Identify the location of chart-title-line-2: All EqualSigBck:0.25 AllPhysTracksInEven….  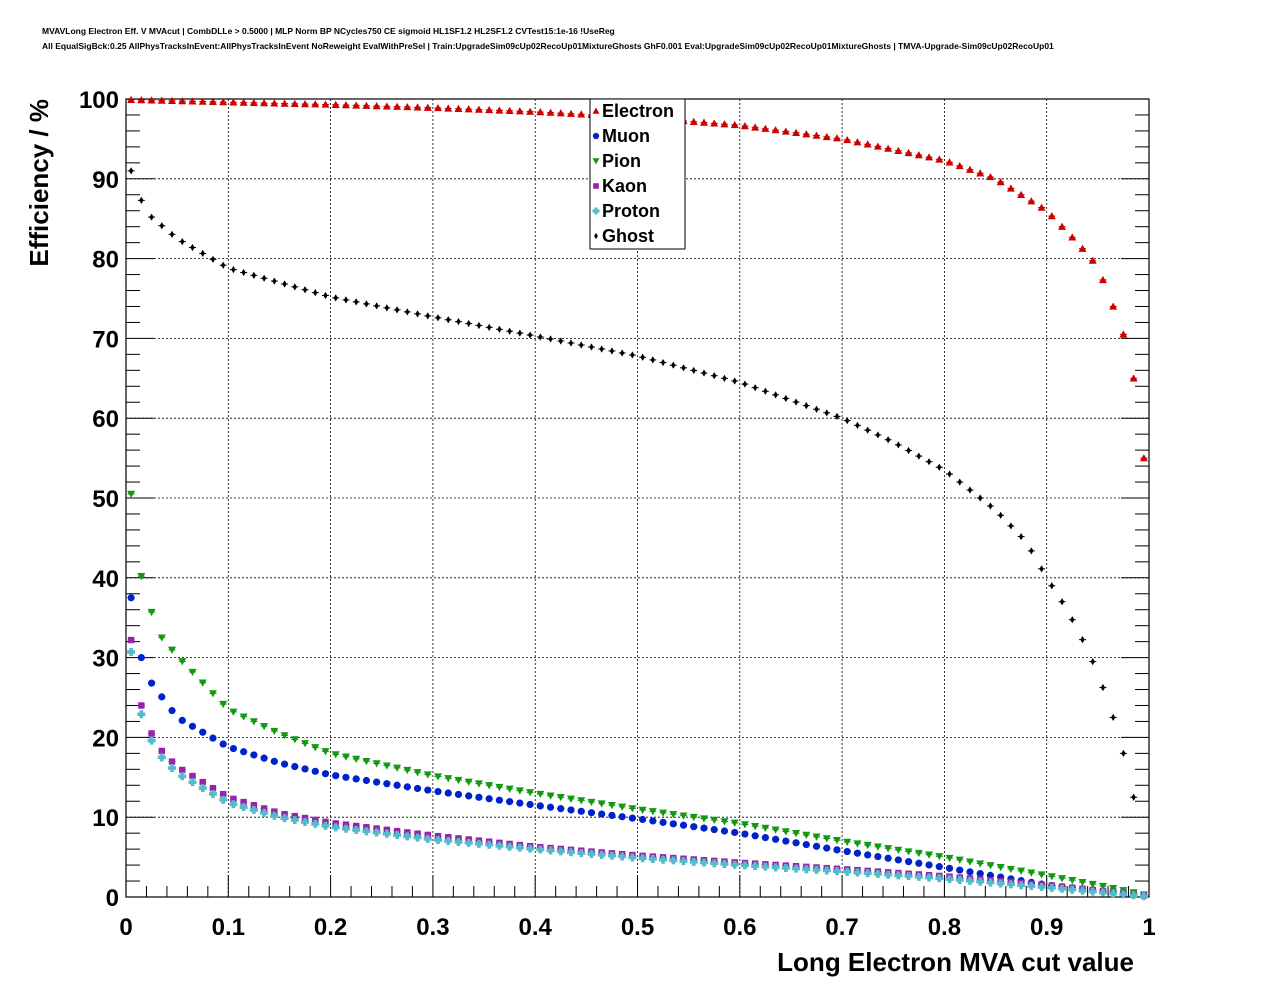
(548, 46).